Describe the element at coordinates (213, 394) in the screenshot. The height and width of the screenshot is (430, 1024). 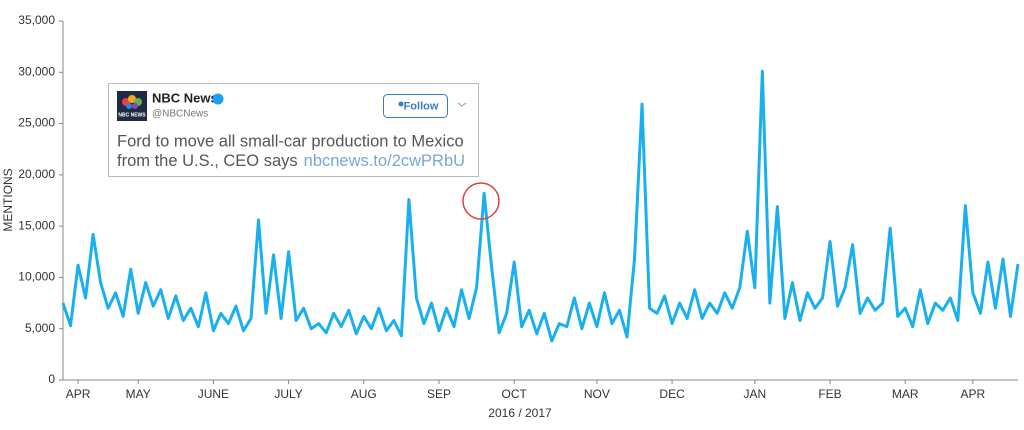
I see `x-tick-label: JUNE` at that location.